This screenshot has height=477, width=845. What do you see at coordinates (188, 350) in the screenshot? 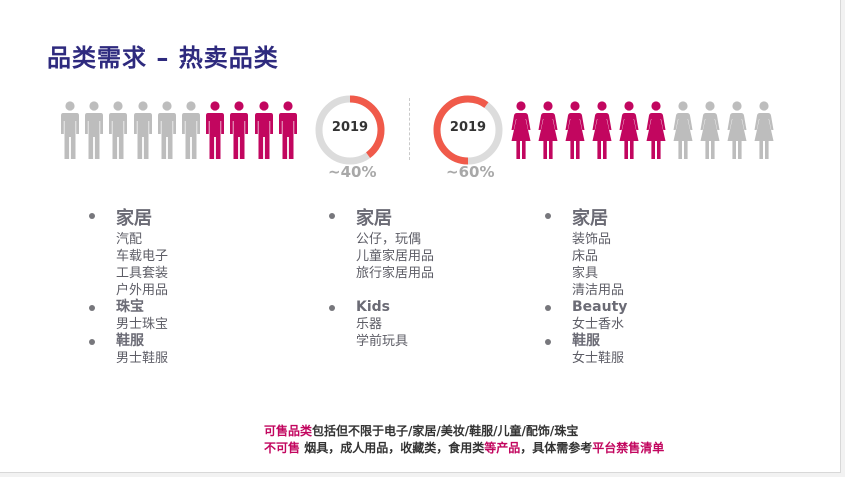
I see `category-apparel: 鞋服 男士鞋服` at bounding box center [188, 350].